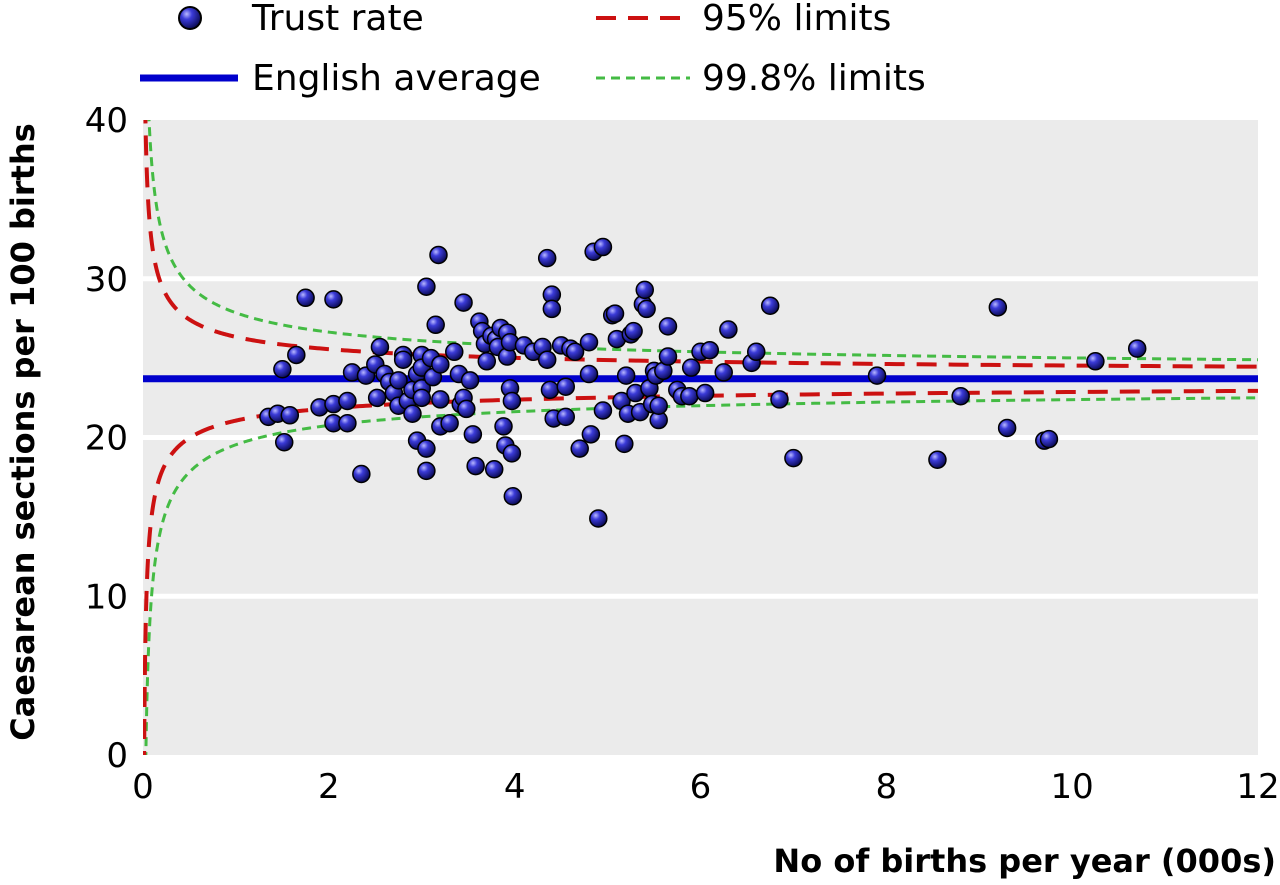 This screenshot has height=885, width=1280. I want to click on y-axis-title: Caesarean sections per 100 births, so click(23, 432).